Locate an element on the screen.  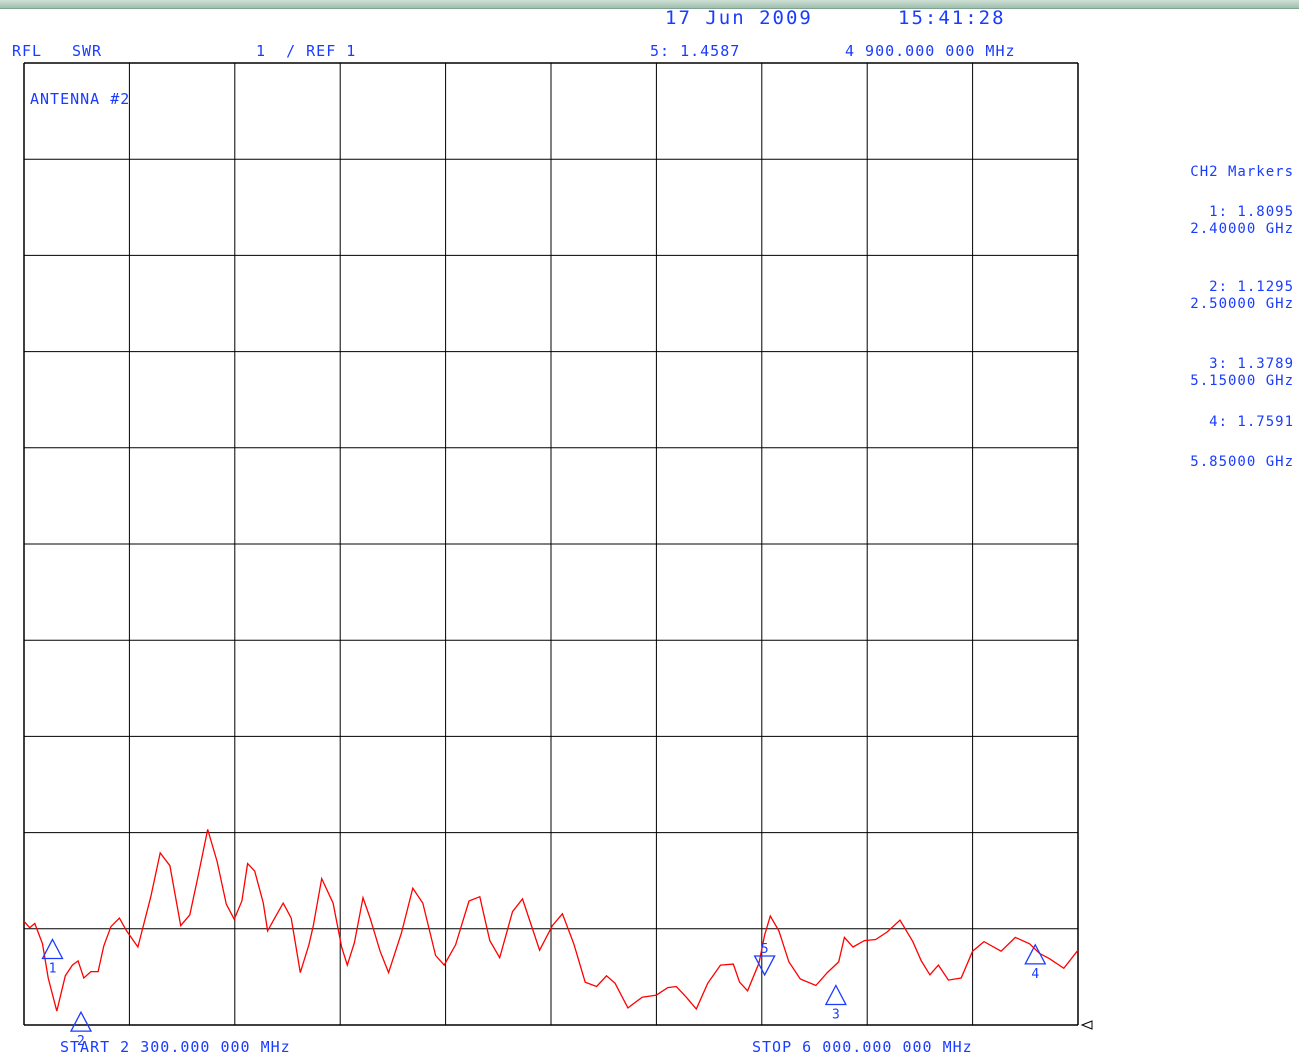
stop-frequency-label: STOP 6 000.000 000 MHz is located at coordinates (862, 1047).